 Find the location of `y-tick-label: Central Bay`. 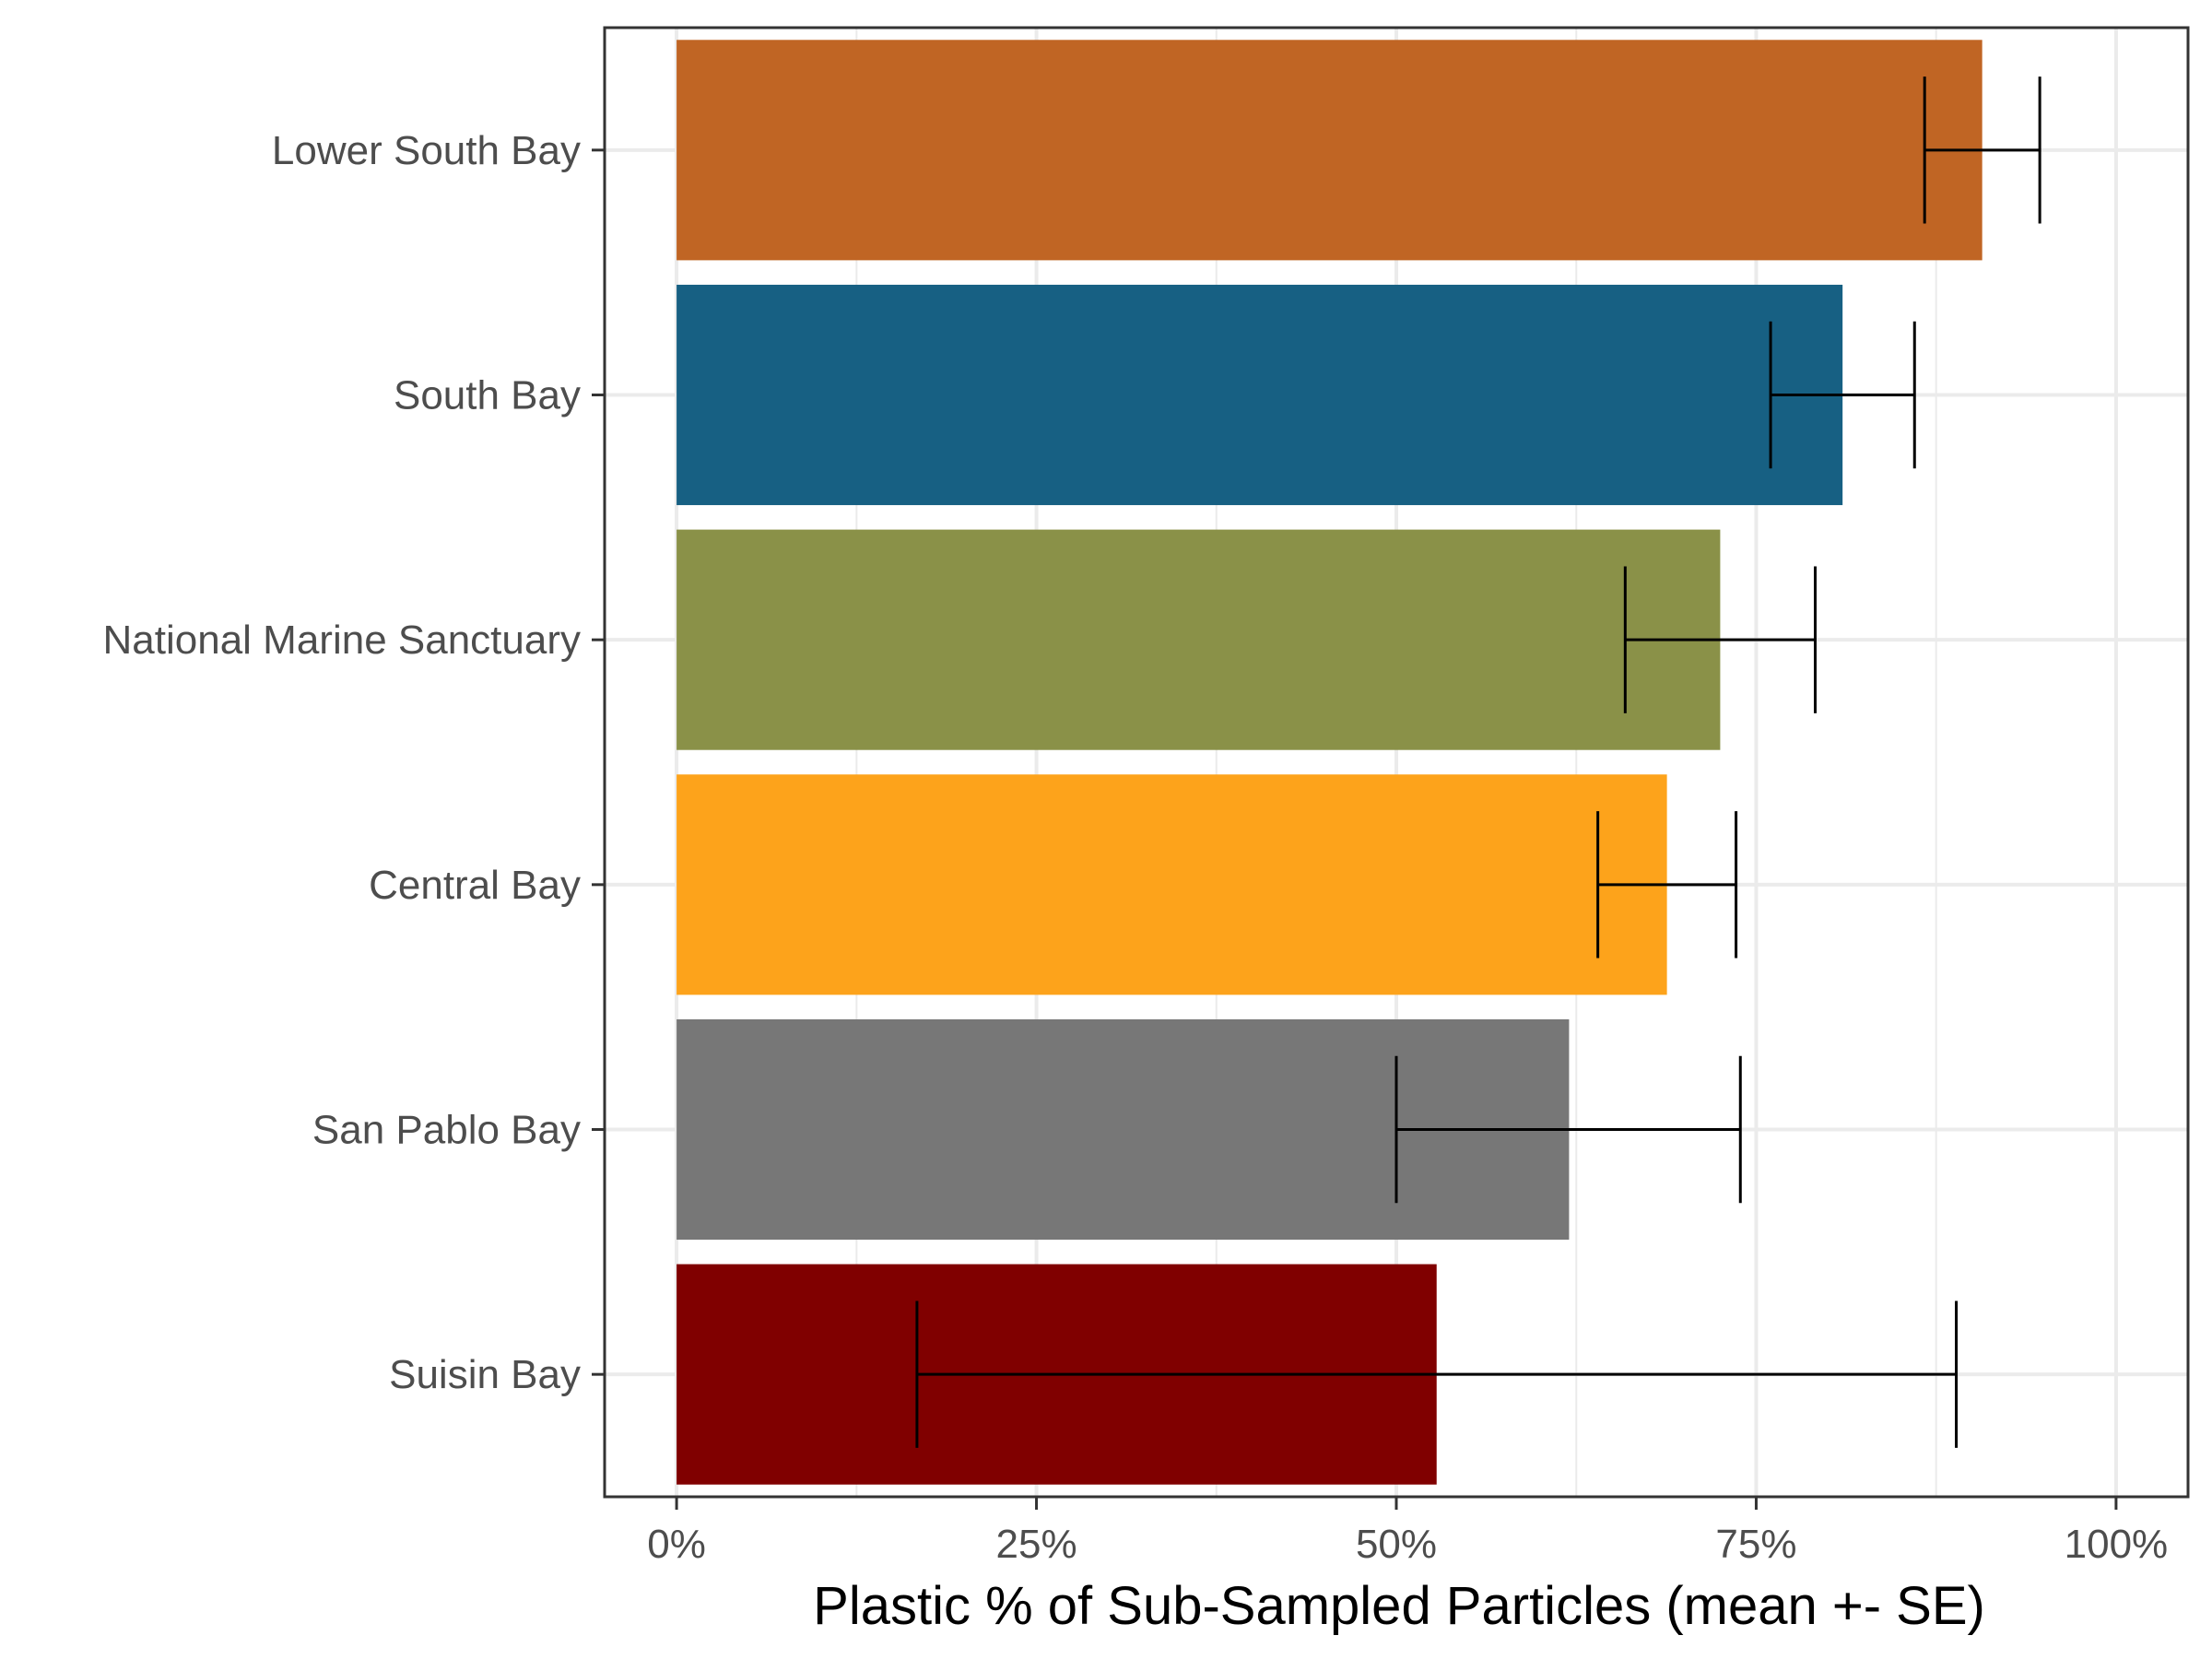

y-tick-label: Central Bay is located at coordinates (475, 885).